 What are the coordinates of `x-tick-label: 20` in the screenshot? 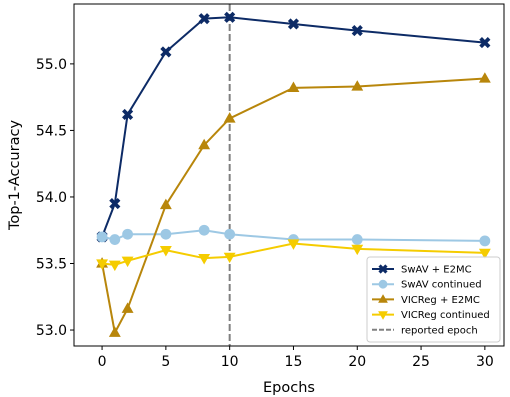 It's located at (357, 362).